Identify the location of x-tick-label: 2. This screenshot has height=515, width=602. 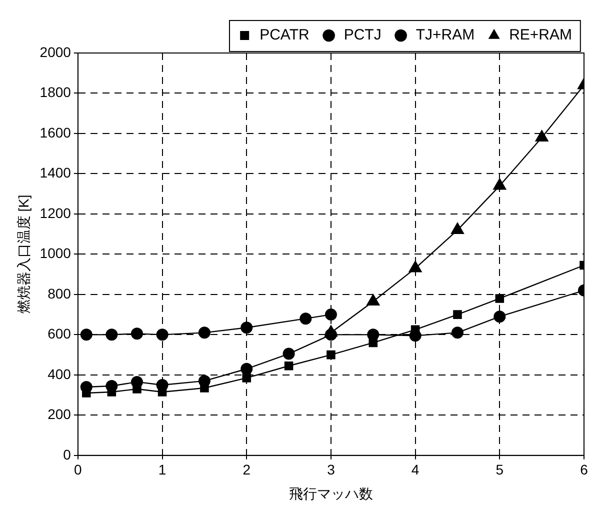
(246, 470).